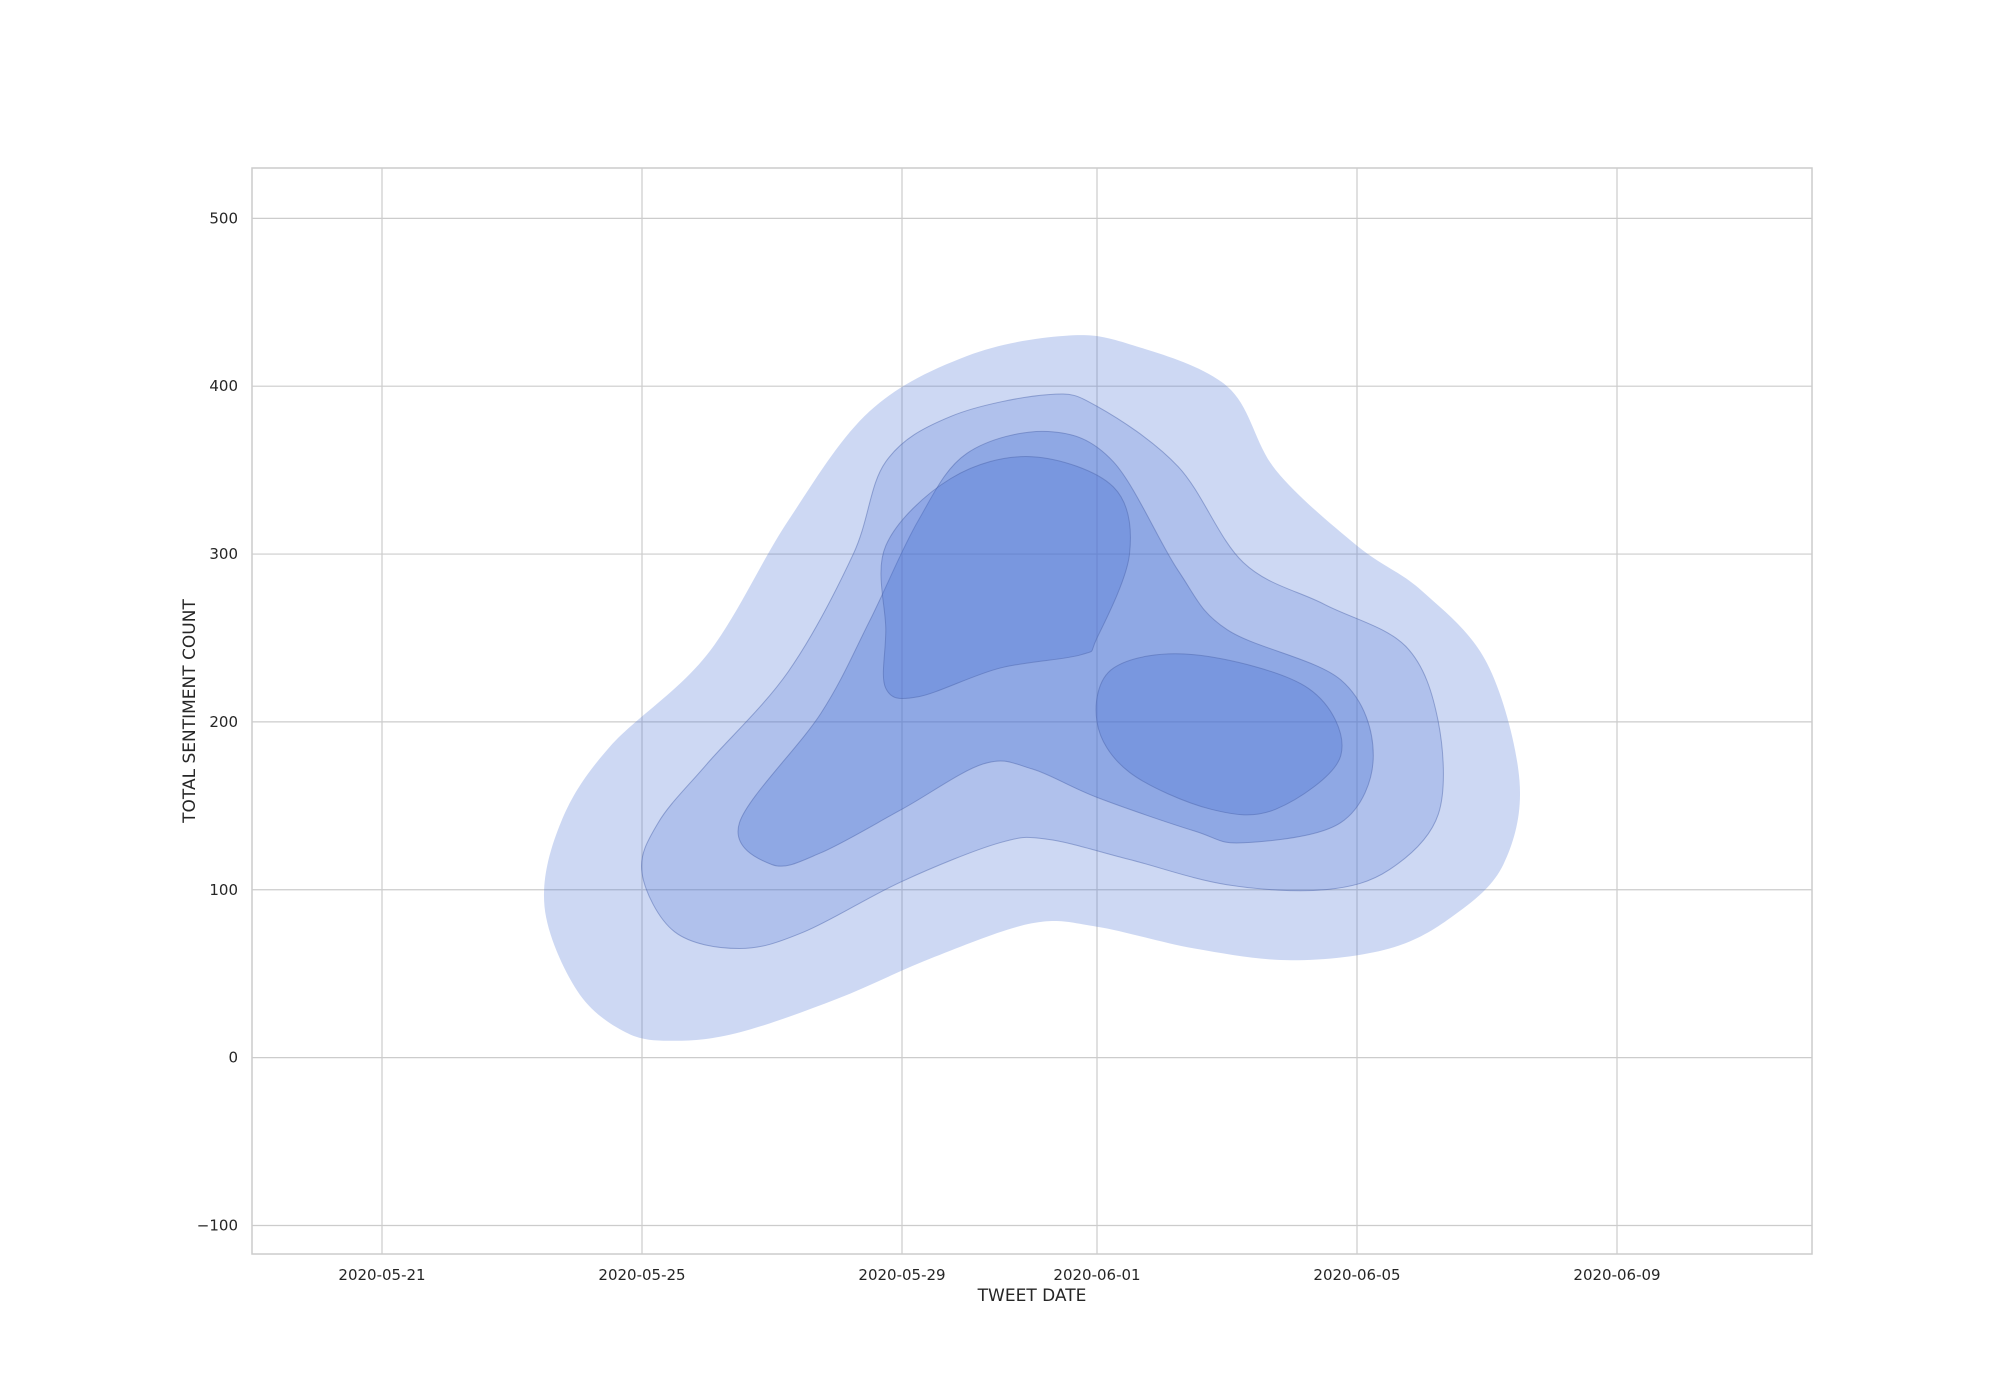 The width and height of the screenshot is (2000, 1400). Describe the element at coordinates (223, 890) in the screenshot. I see `y-tick-label: 100` at that location.